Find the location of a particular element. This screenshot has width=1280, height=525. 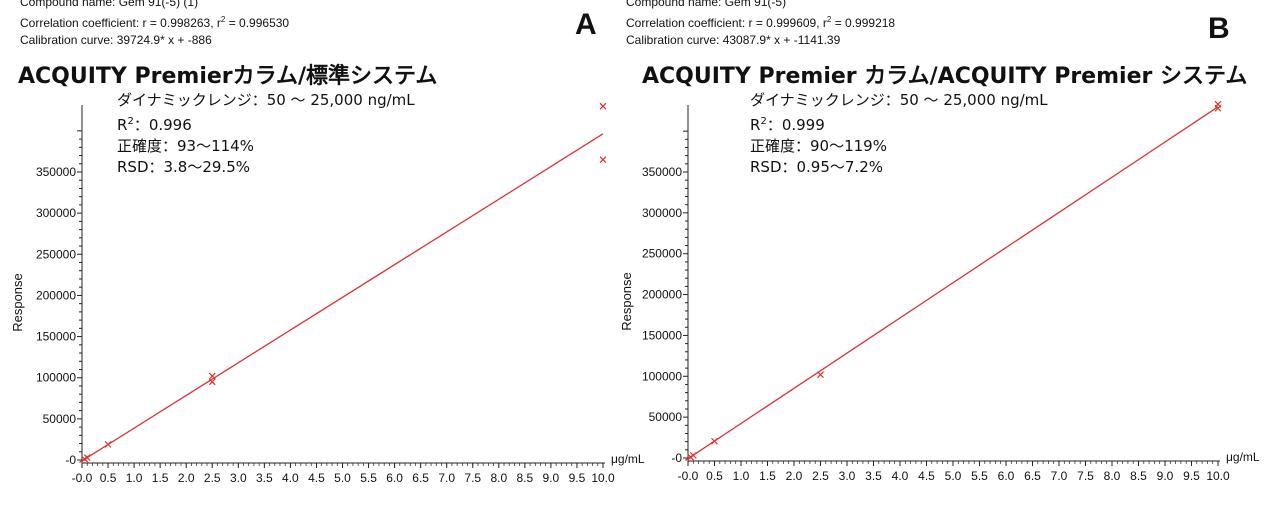

compound-name: Compound name: Gem 91(-5) (1) is located at coordinates (109, 4).